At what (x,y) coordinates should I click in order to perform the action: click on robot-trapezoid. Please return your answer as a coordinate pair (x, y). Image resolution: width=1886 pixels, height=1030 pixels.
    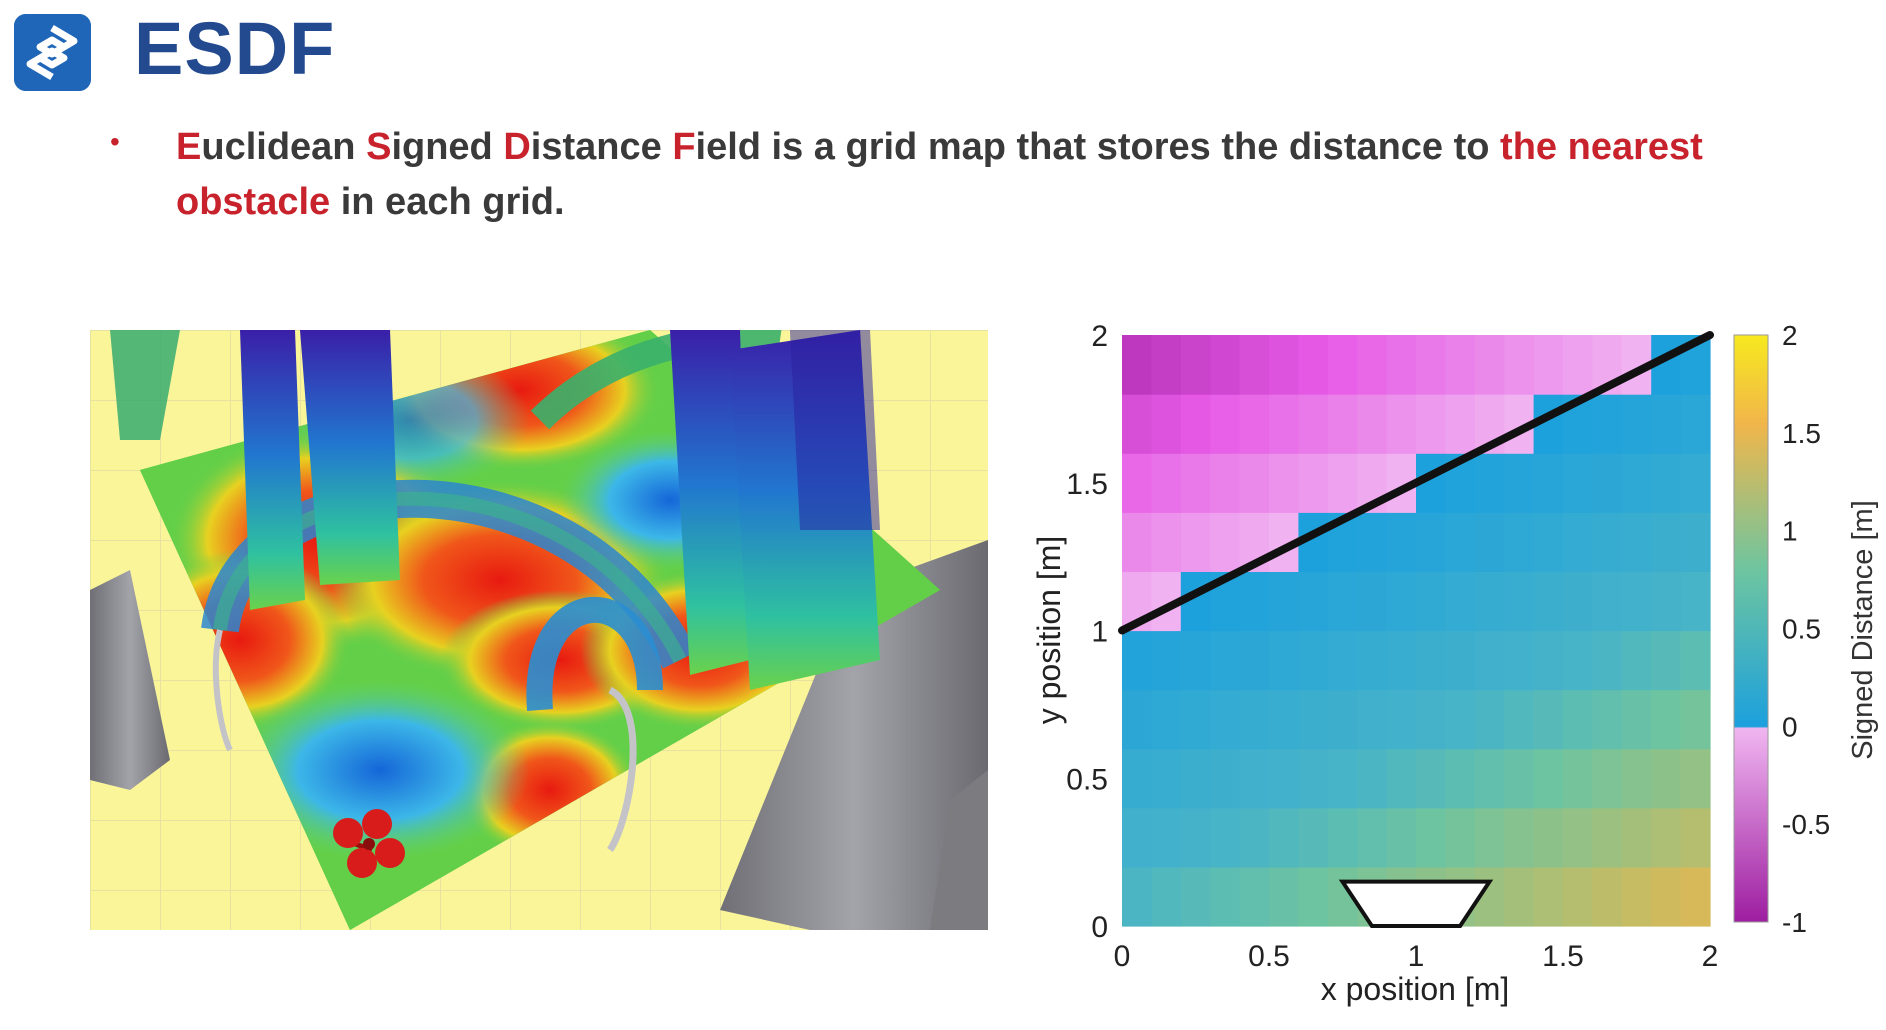
    Looking at the image, I should click on (1416, 903).